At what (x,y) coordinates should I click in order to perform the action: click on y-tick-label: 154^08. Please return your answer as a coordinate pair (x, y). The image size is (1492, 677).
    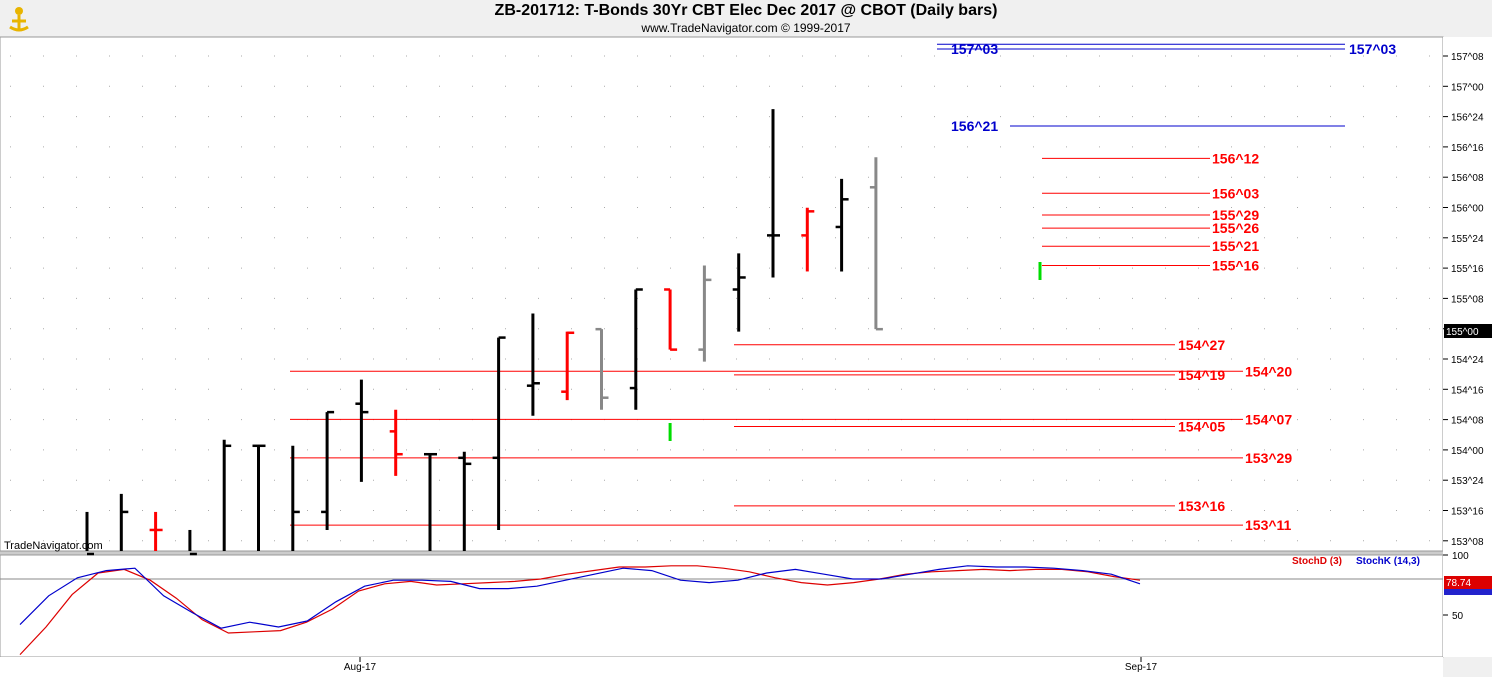
    Looking at the image, I should click on (1467, 421).